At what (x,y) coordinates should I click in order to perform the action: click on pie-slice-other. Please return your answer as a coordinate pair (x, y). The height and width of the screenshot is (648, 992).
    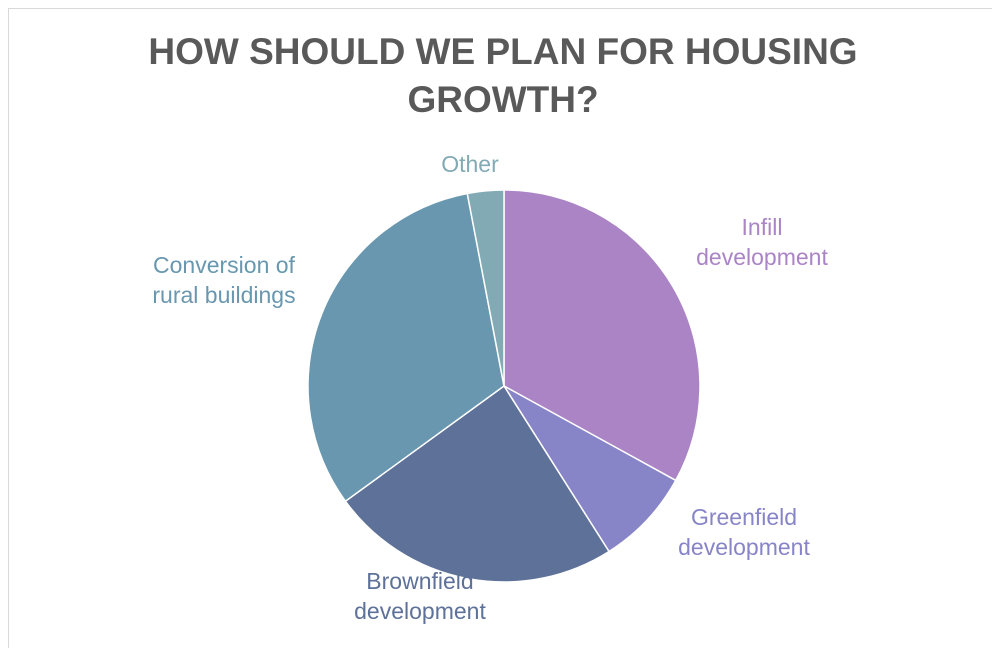
    Looking at the image, I should click on (485, 288).